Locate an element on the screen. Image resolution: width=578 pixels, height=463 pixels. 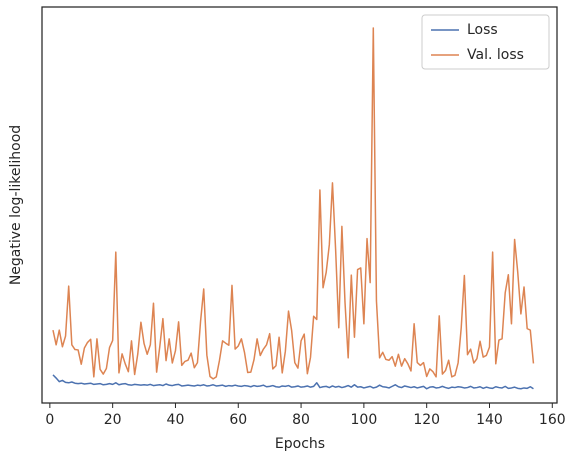
x-tick-label: 60 is located at coordinates (238, 420).